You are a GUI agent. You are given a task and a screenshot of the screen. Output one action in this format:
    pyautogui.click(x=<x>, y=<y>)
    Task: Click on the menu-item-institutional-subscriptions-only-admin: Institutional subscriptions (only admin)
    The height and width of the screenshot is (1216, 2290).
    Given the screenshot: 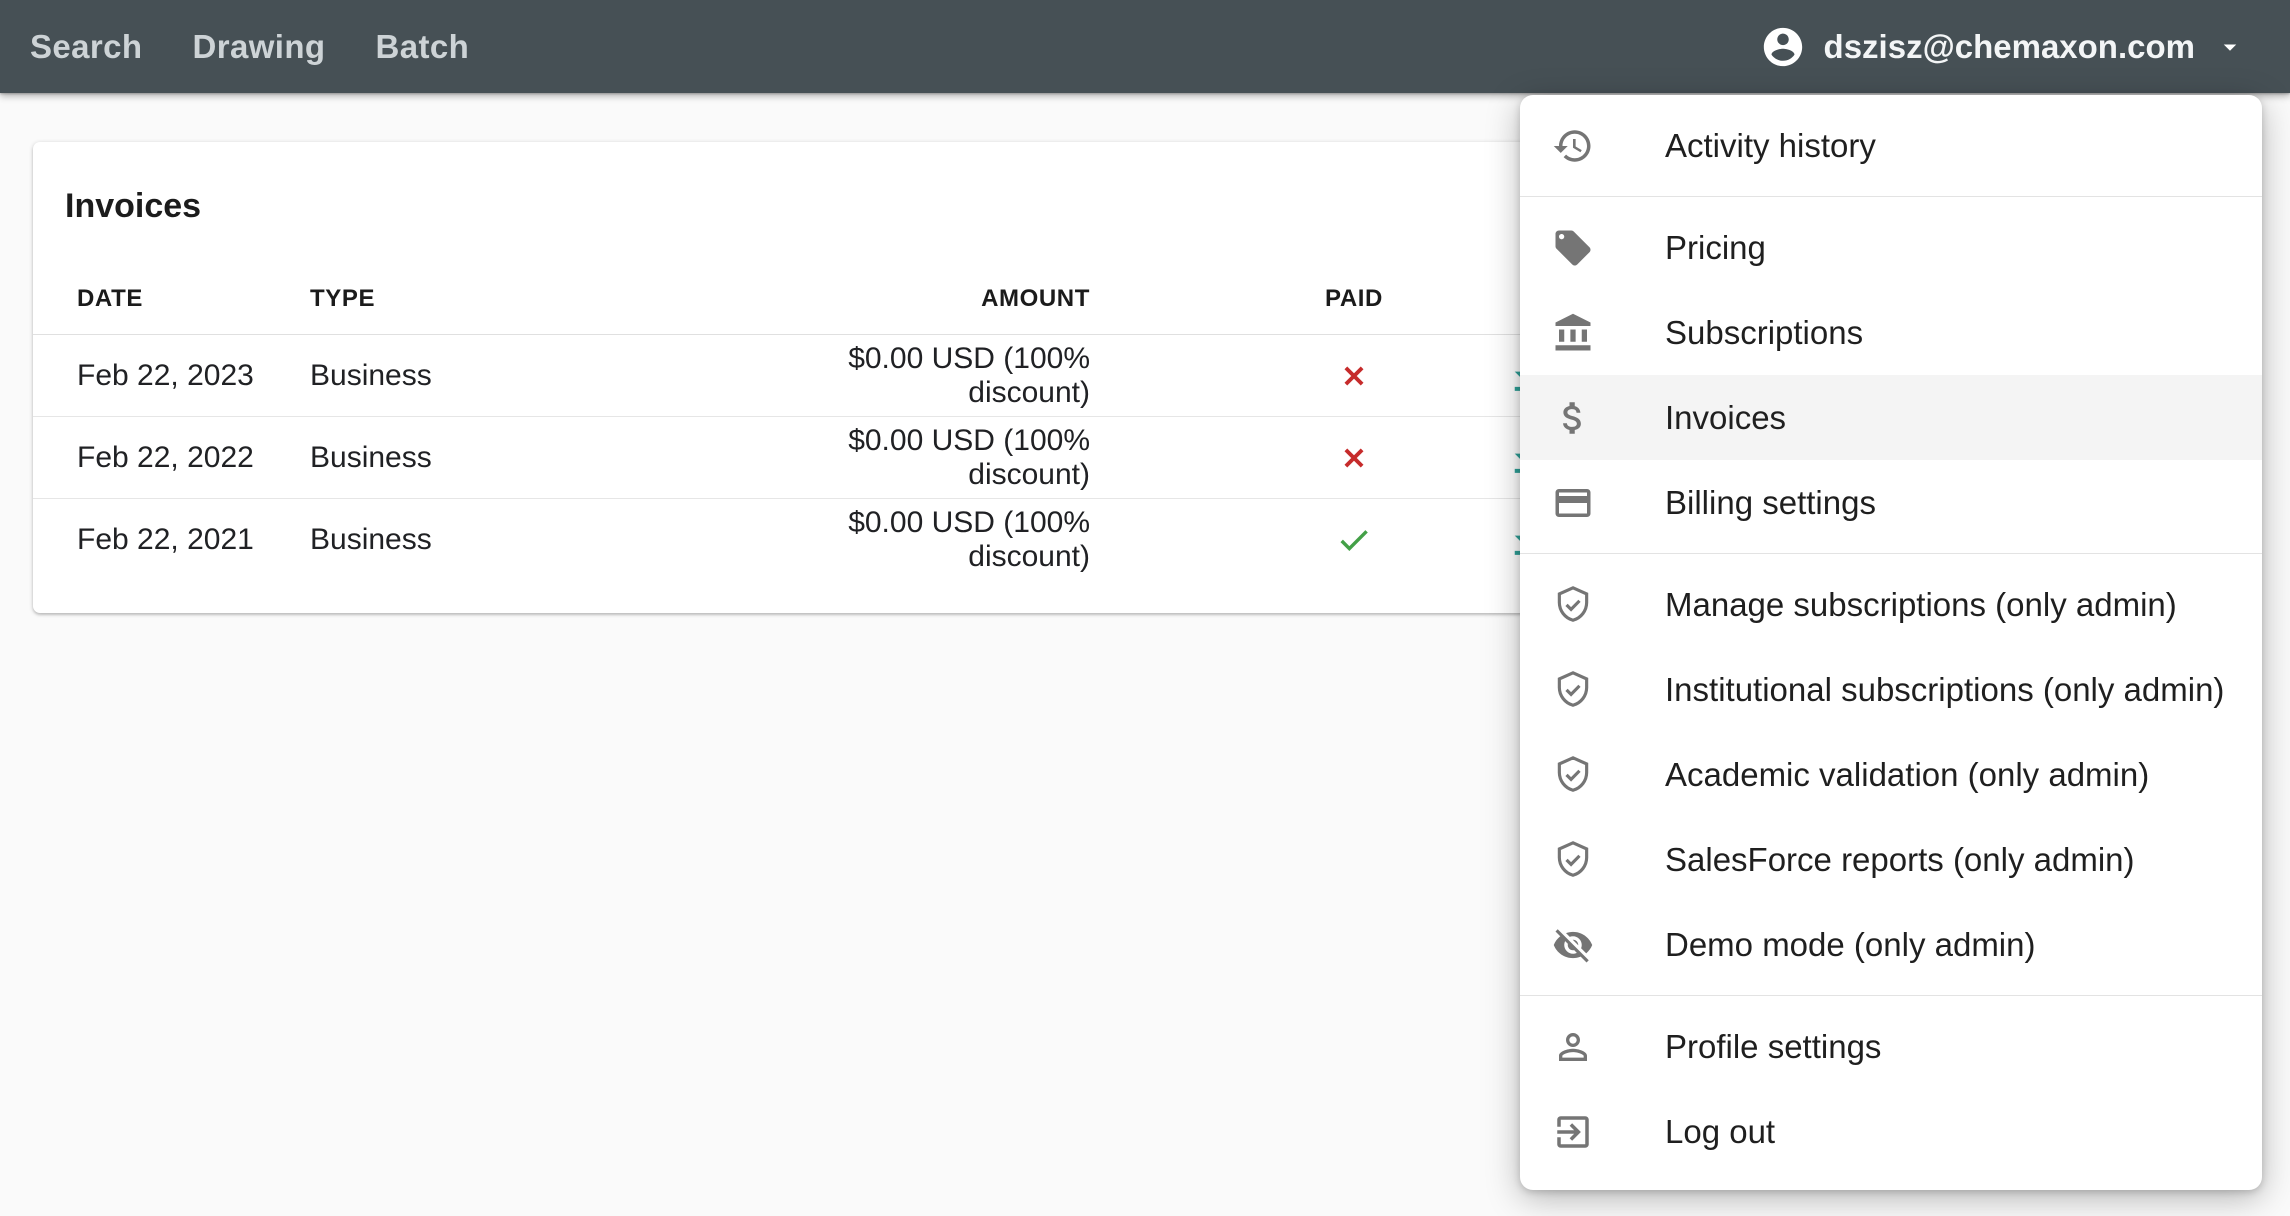 What is the action you would take?
    pyautogui.click(x=1891, y=689)
    